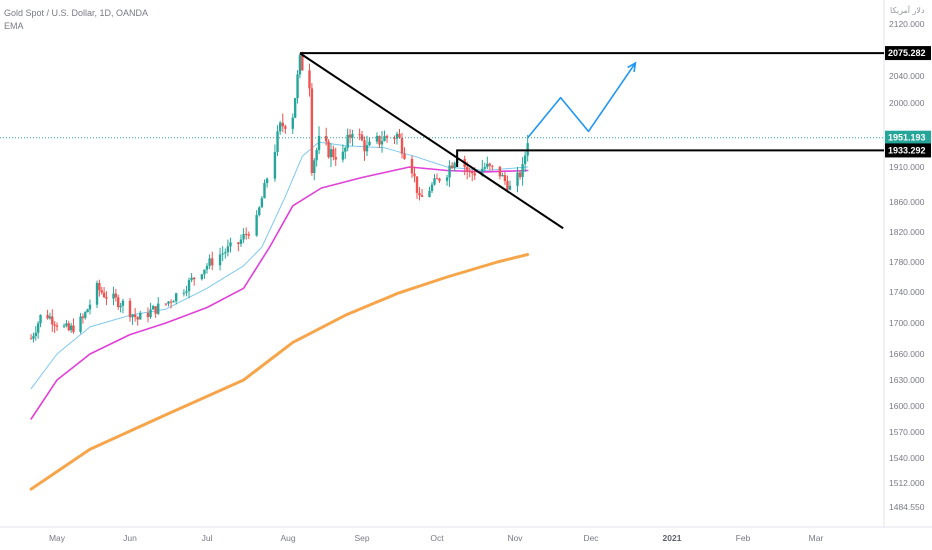 This screenshot has width=932, height=550. I want to click on x-tick-label: Dec, so click(591, 538).